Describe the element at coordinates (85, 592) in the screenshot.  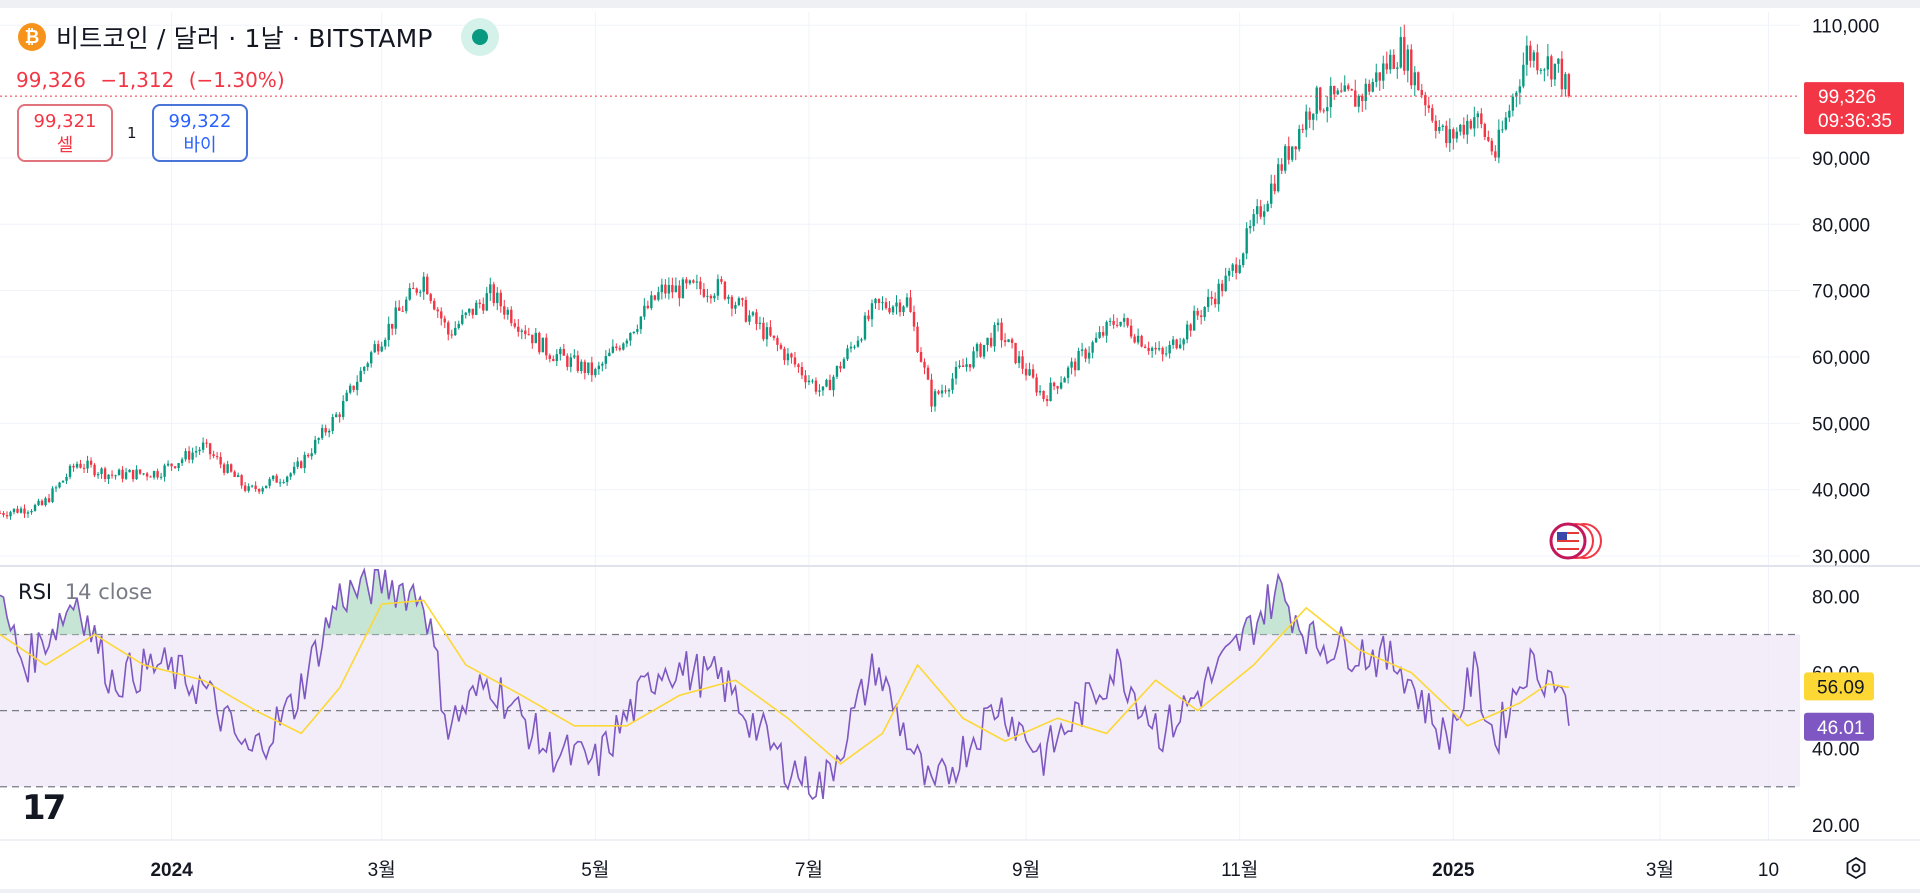
I see `rsi-legend: RSI 14 close` at that location.